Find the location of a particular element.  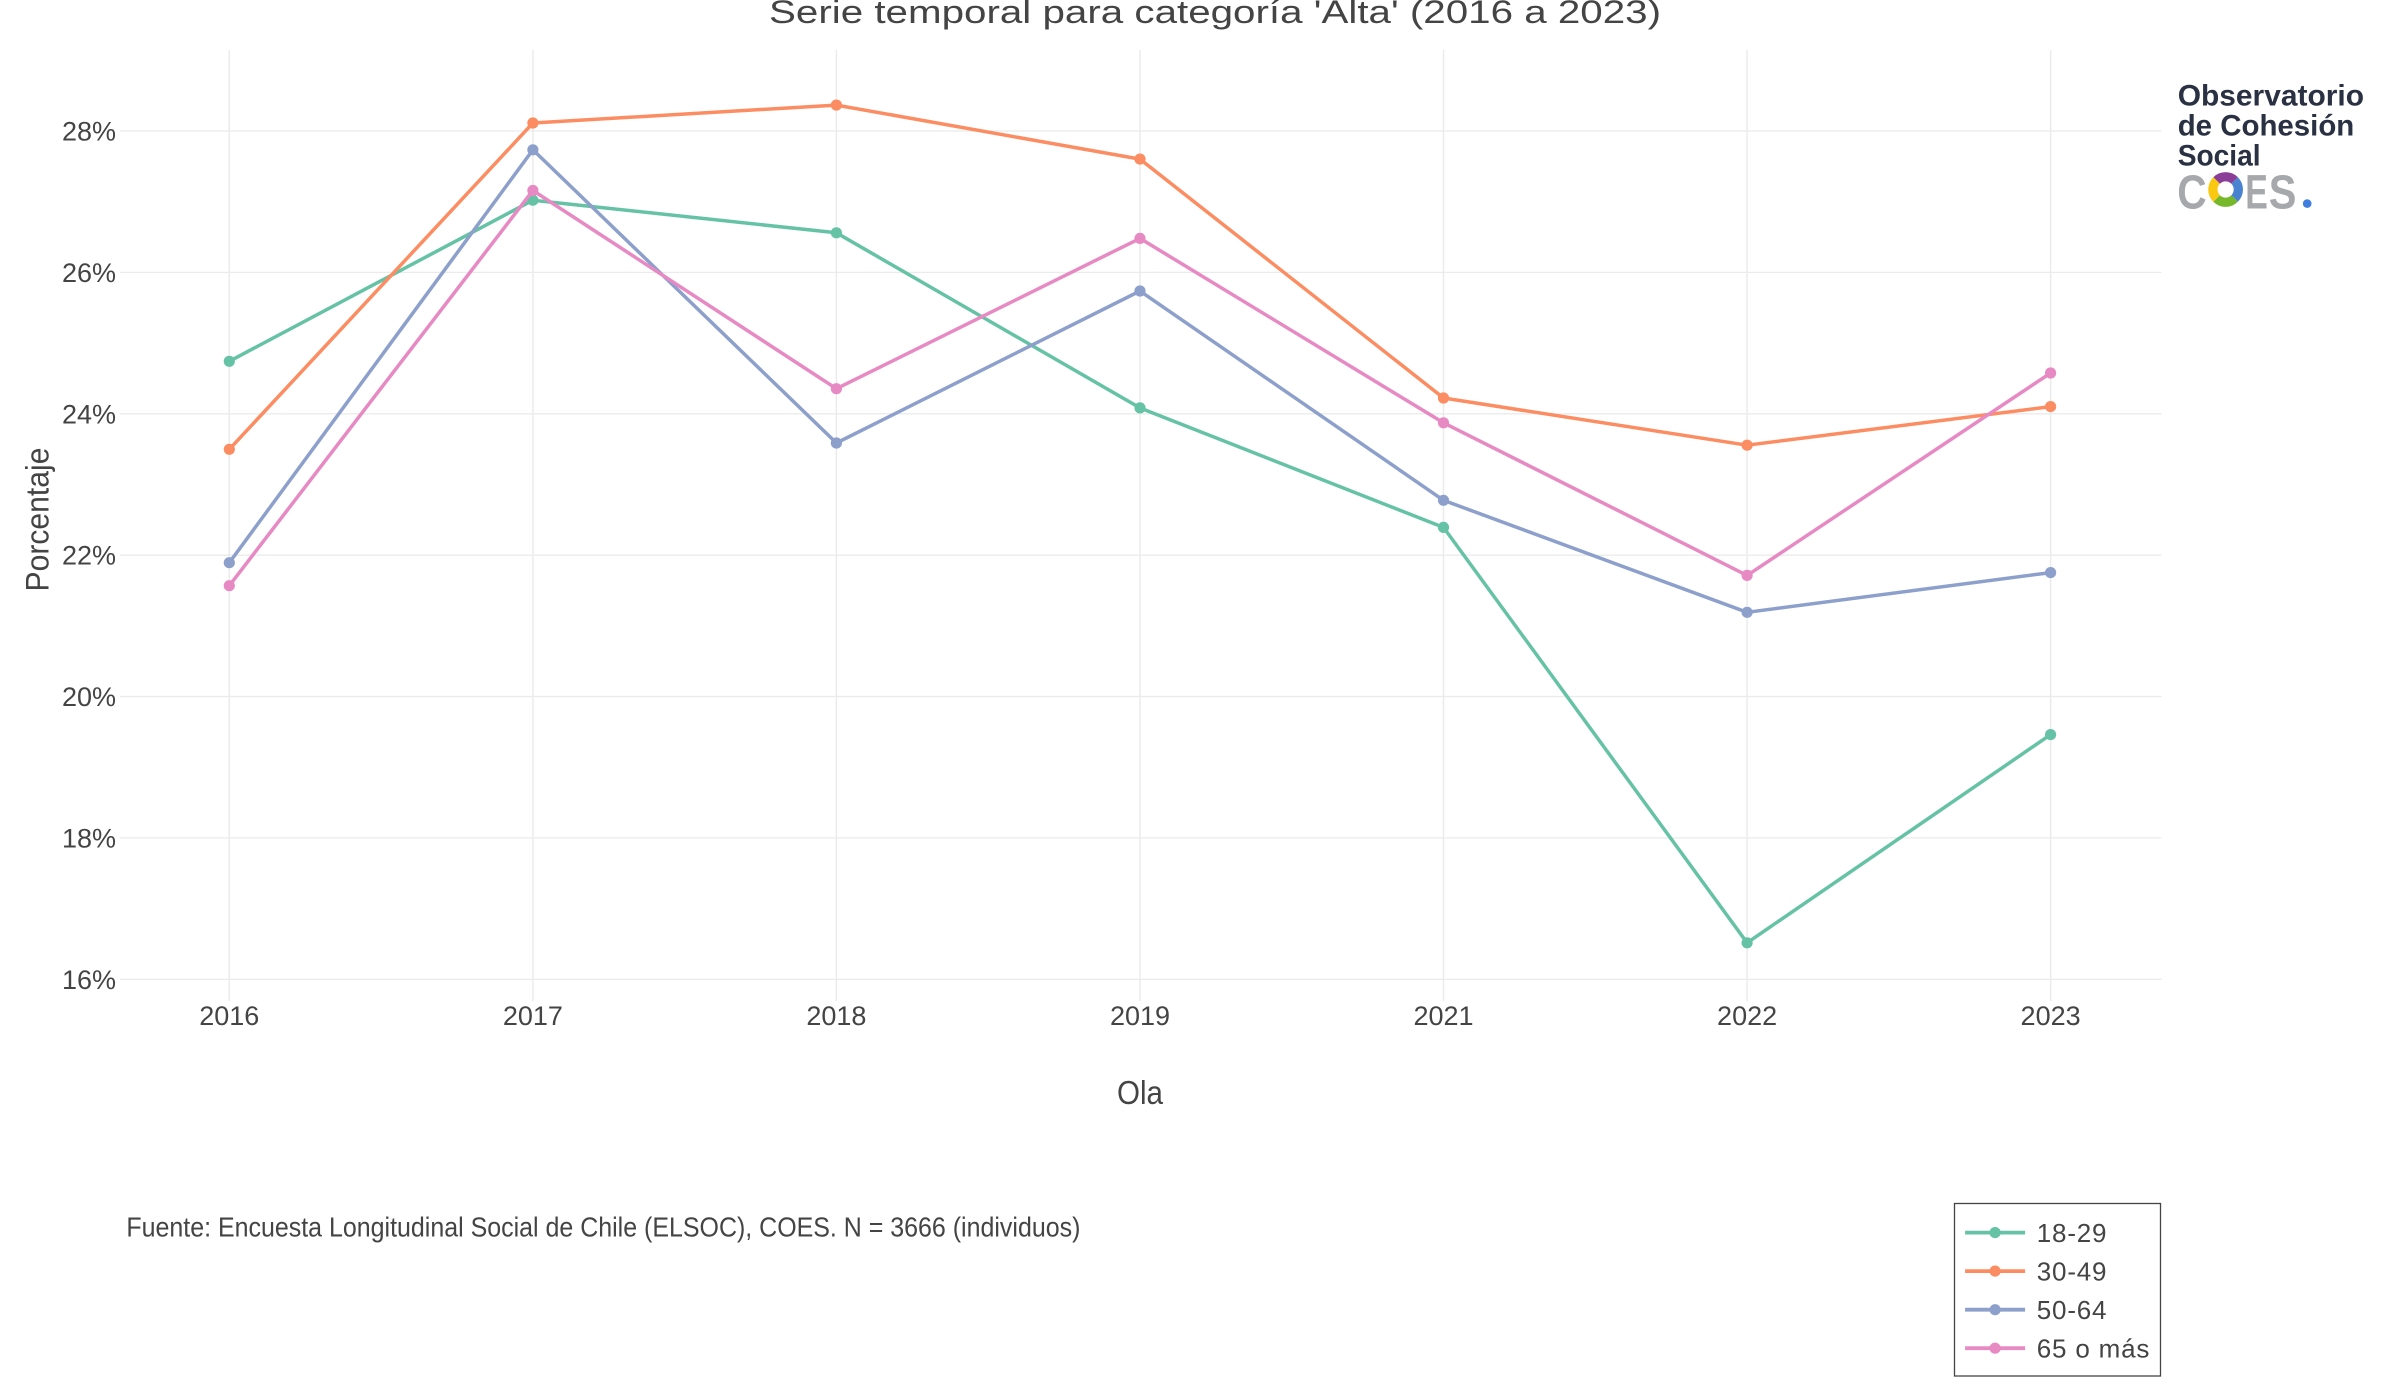

svg-text: 50-64 is located at coordinates (2072, 1310).